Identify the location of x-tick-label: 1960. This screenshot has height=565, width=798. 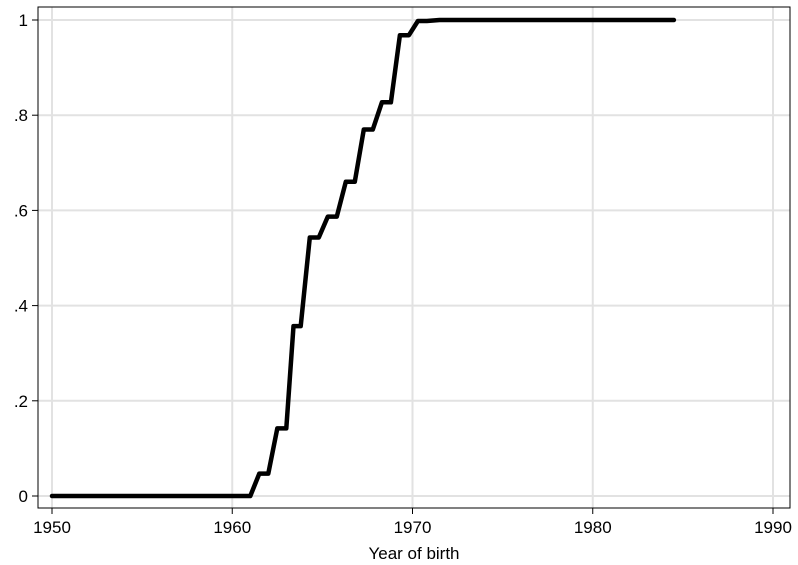
(232, 527).